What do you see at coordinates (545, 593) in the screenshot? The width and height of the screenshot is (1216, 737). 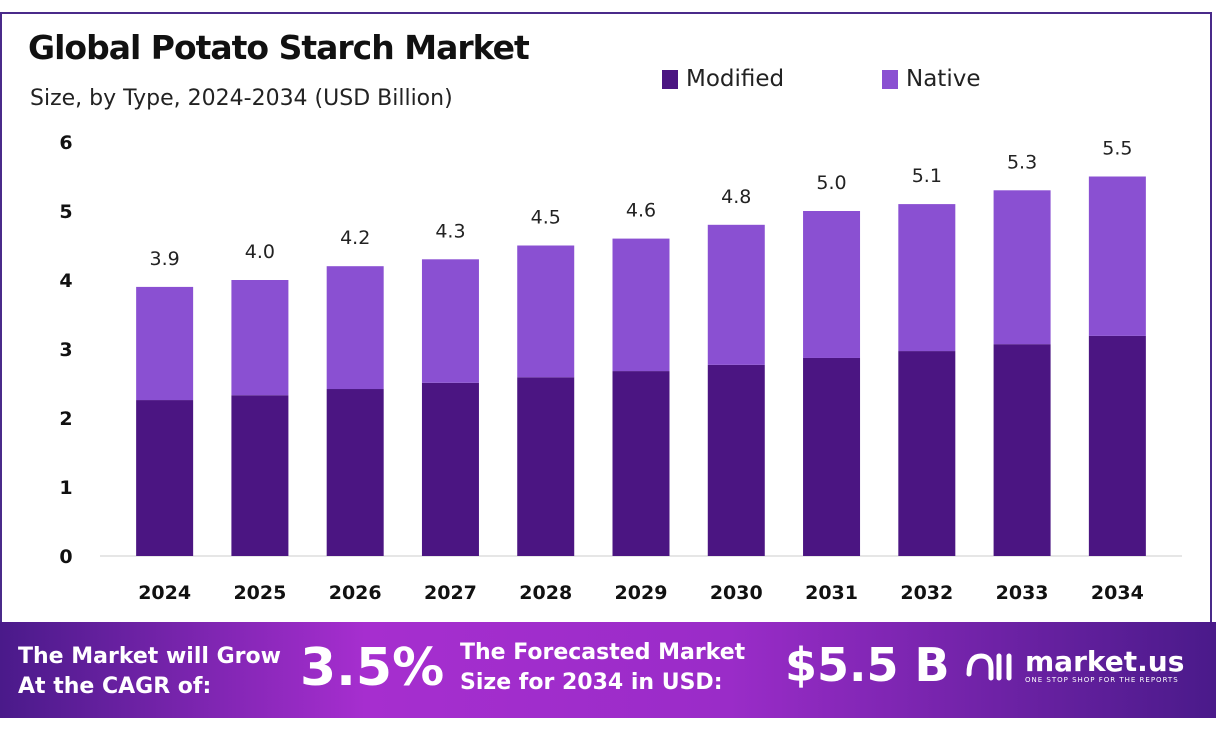 I see `x-tick-label: 2028` at bounding box center [545, 593].